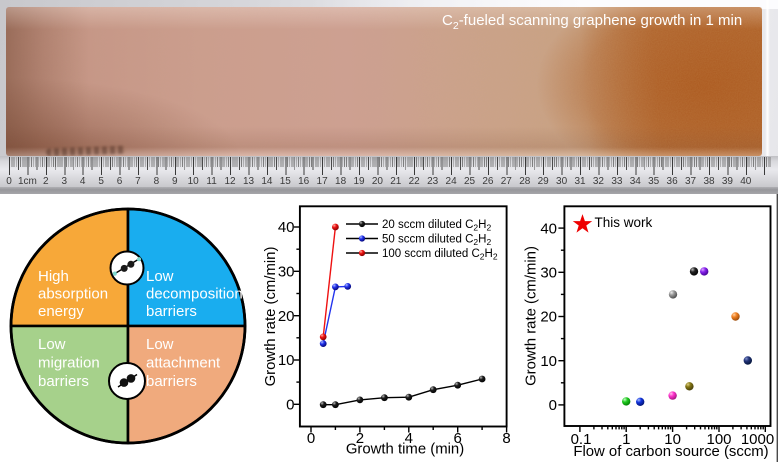 The height and width of the screenshot is (462, 778). What do you see at coordinates (581, 439) in the screenshot?
I see `svg-text: 0.1` at bounding box center [581, 439].